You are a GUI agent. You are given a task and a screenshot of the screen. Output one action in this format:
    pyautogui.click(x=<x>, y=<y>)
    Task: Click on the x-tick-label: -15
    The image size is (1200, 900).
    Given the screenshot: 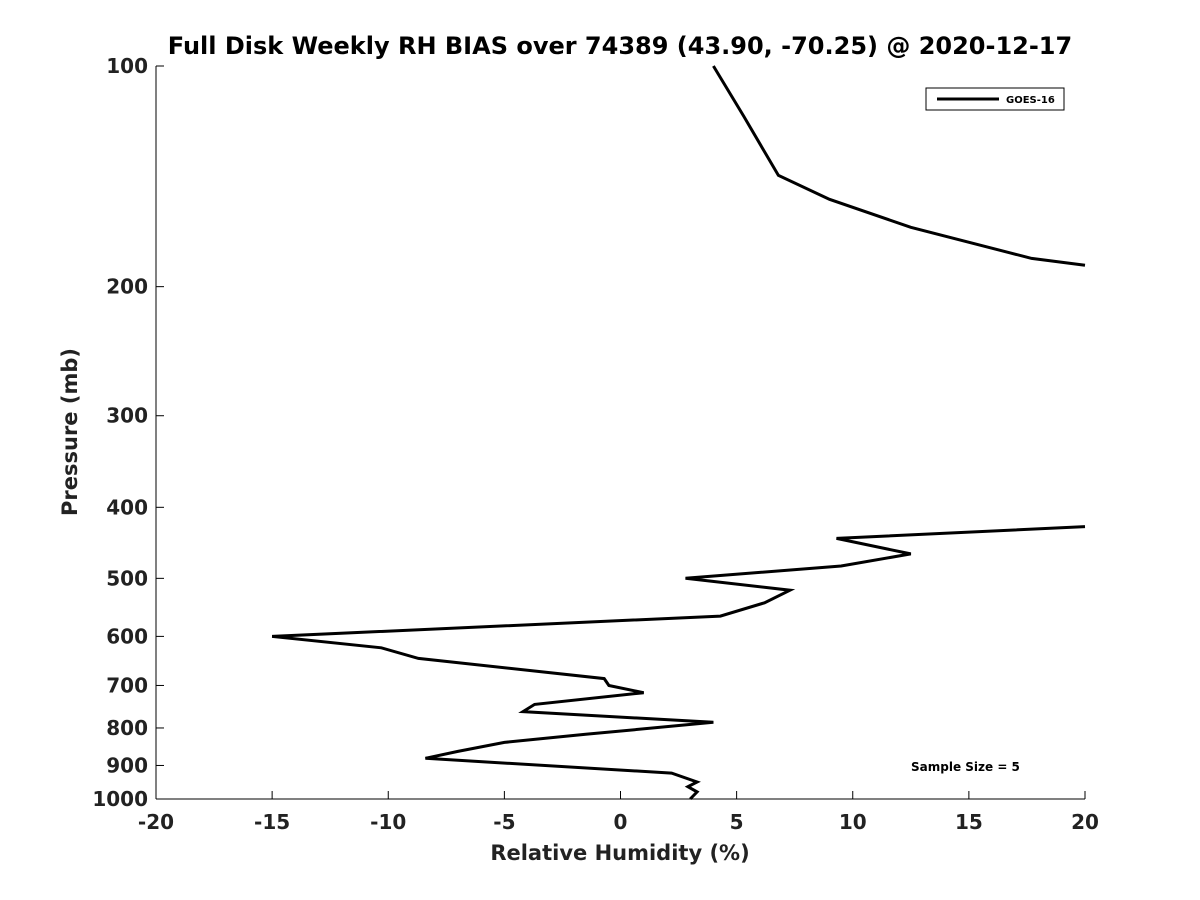 What is the action you would take?
    pyautogui.click(x=272, y=822)
    